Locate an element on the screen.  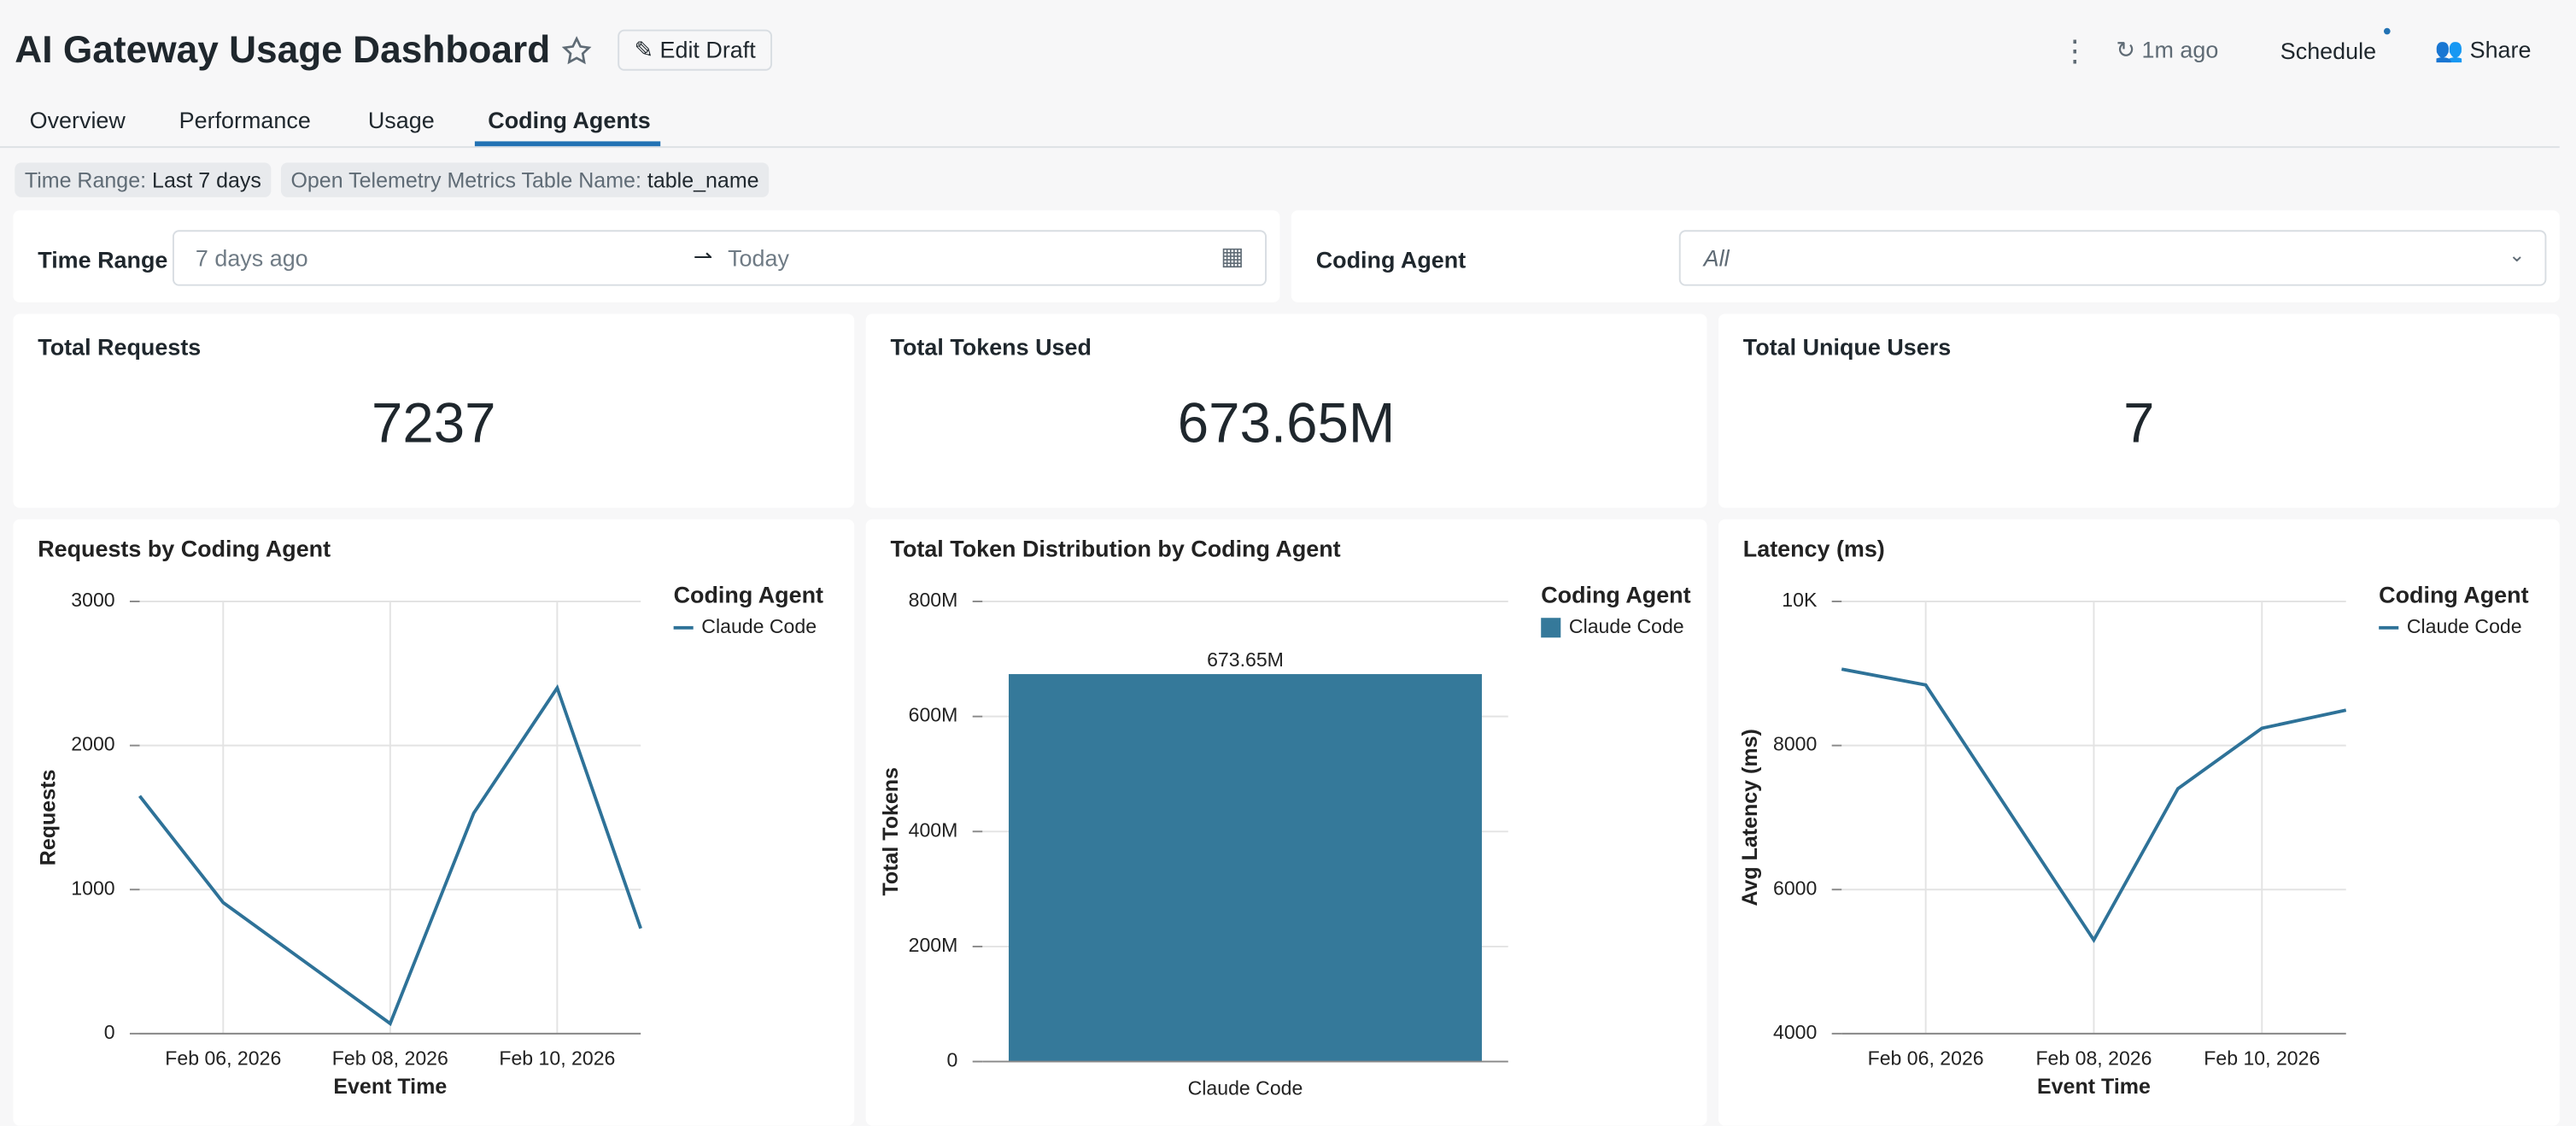
chip: Time Range: Last 7 days is located at coordinates (143, 179).